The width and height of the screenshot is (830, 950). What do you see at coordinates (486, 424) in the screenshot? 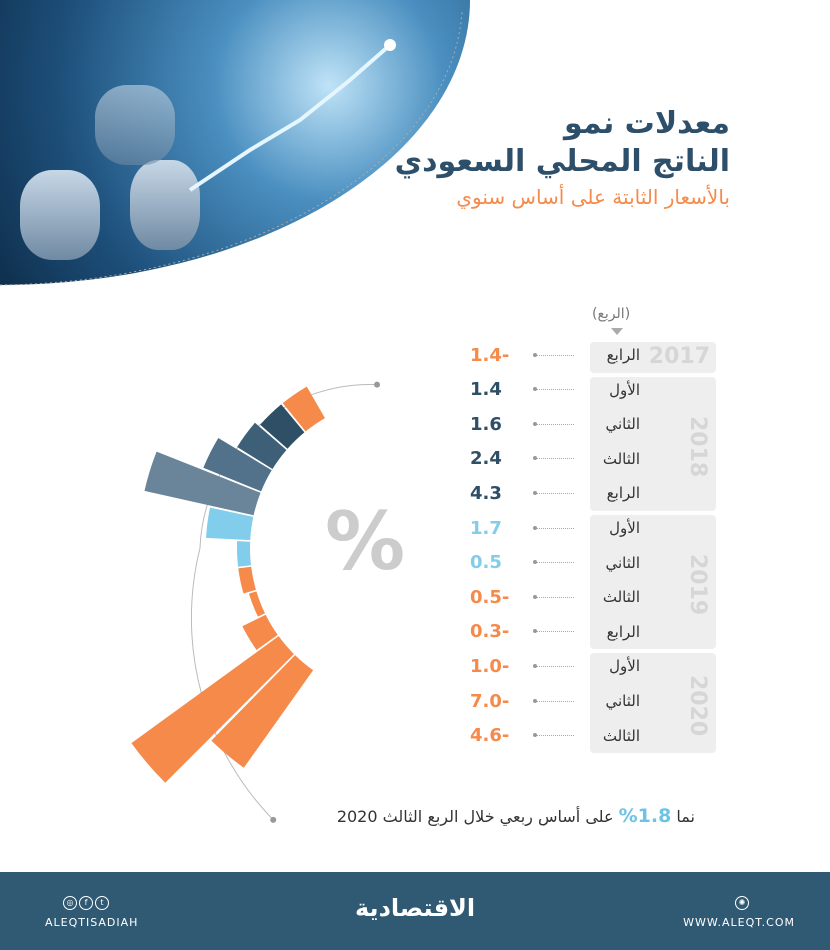
I see `growth-value: 1.6` at bounding box center [486, 424].